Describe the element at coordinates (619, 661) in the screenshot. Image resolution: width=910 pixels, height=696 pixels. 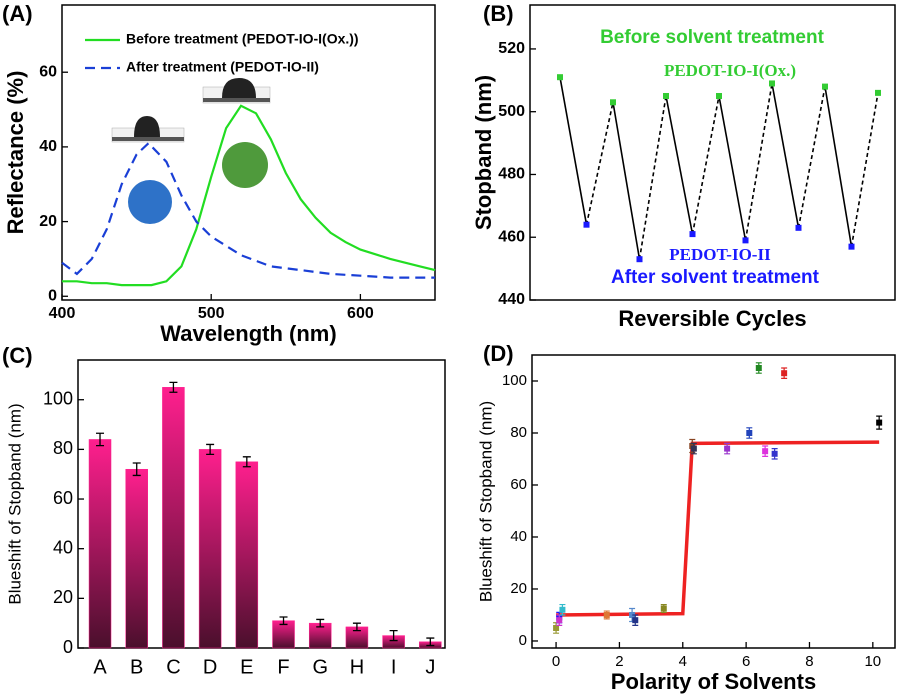
I see `x-tick-label: 2` at that location.